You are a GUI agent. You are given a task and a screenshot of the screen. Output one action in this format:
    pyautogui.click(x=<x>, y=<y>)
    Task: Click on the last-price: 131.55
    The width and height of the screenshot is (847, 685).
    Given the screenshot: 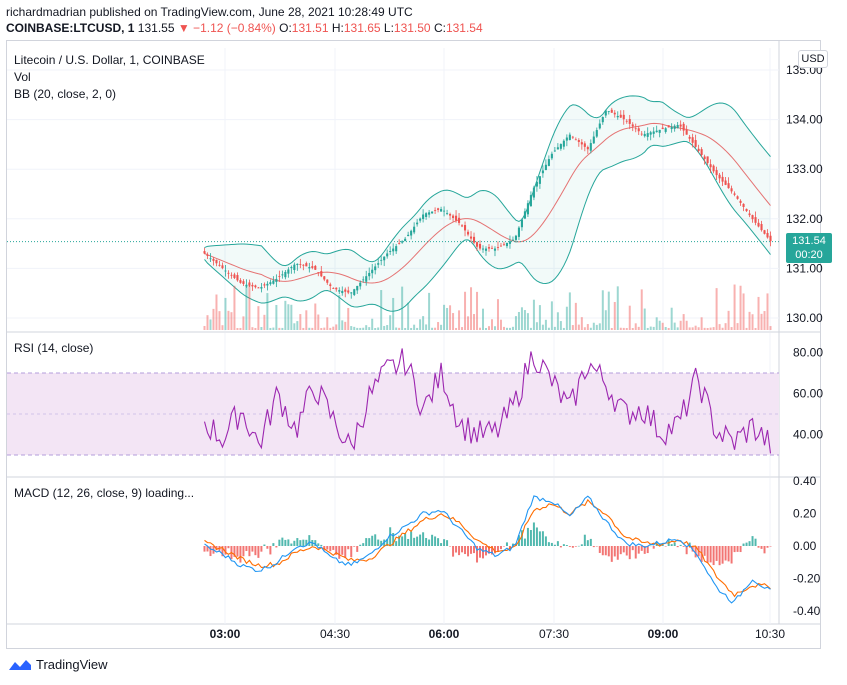 What is the action you would take?
    pyautogui.click(x=156, y=28)
    